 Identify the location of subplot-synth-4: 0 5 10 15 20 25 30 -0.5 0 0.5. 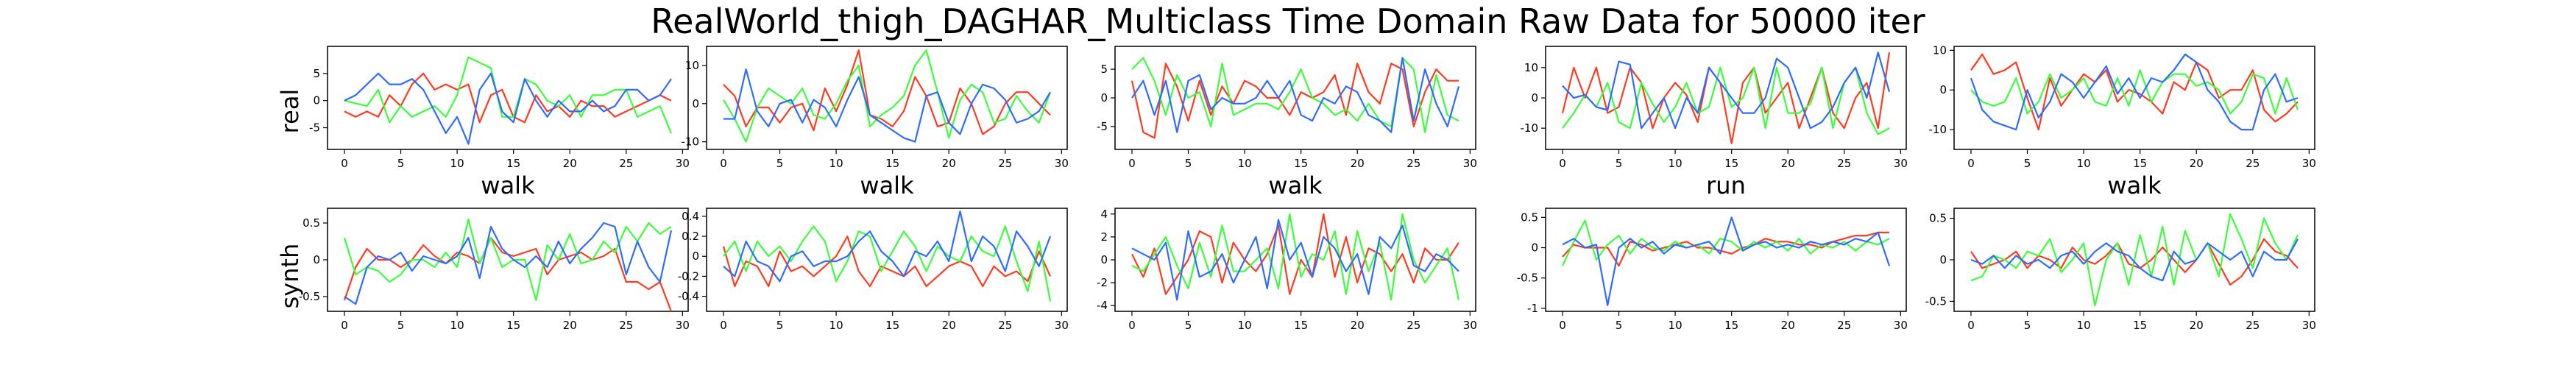
(2120, 270).